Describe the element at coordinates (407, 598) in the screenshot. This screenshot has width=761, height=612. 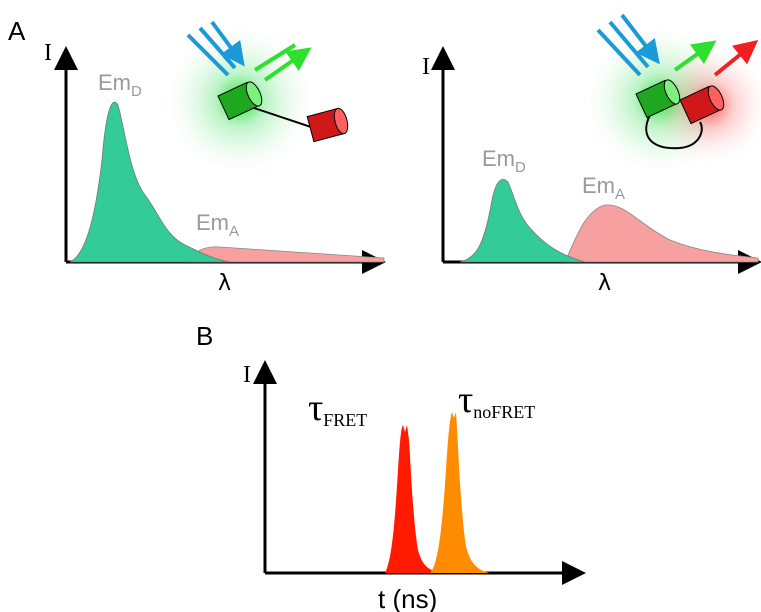
I see `x-axis-label: t (ns)` at that location.